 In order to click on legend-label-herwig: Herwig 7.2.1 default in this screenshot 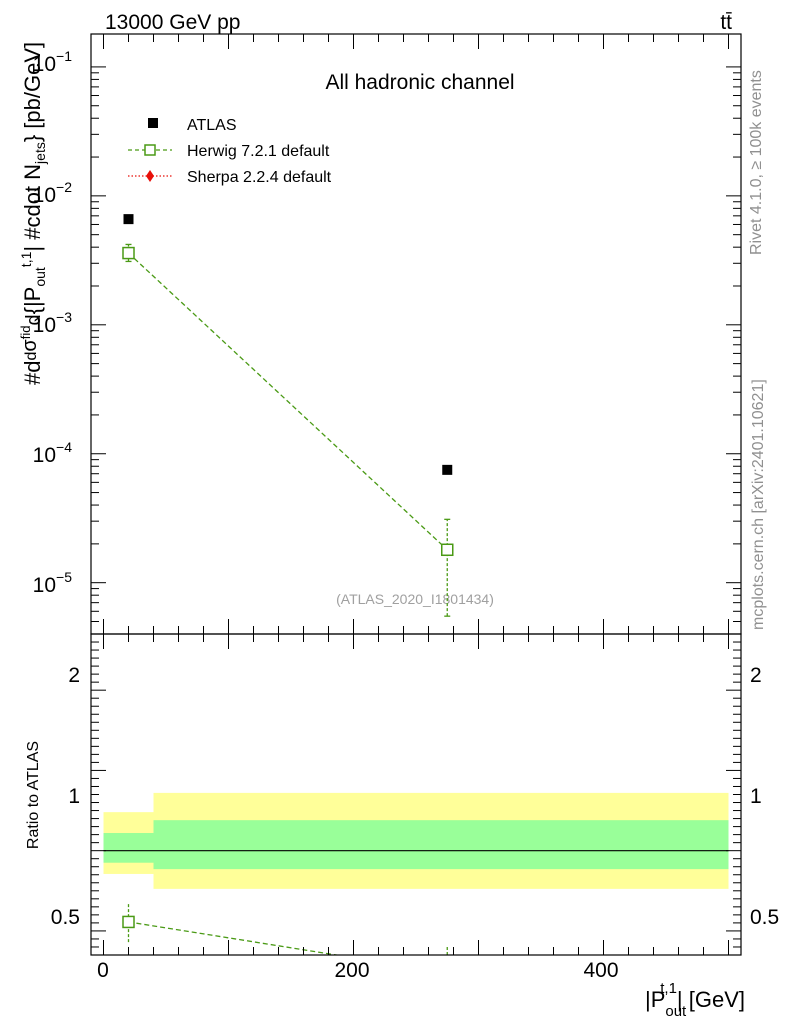, I will do `click(258, 151)`.